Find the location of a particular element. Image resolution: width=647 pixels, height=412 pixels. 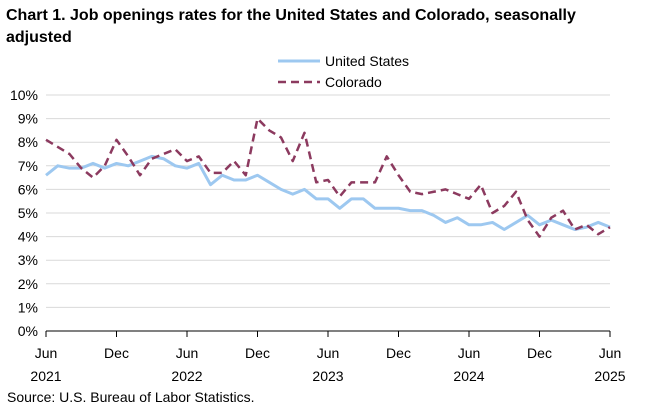

y-tick-label: 10% is located at coordinates (24, 95).